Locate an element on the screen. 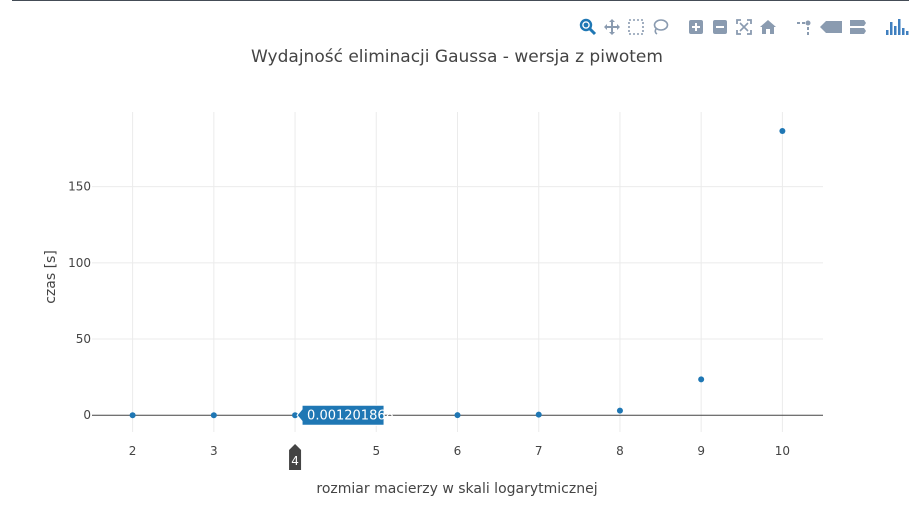  zoom-icon is located at coordinates (588, 27).